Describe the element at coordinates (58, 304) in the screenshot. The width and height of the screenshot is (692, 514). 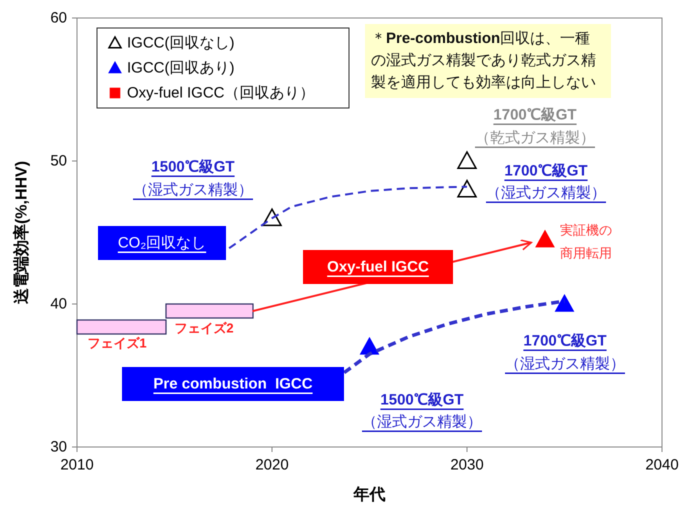
I see `y-tick-label: 40` at that location.